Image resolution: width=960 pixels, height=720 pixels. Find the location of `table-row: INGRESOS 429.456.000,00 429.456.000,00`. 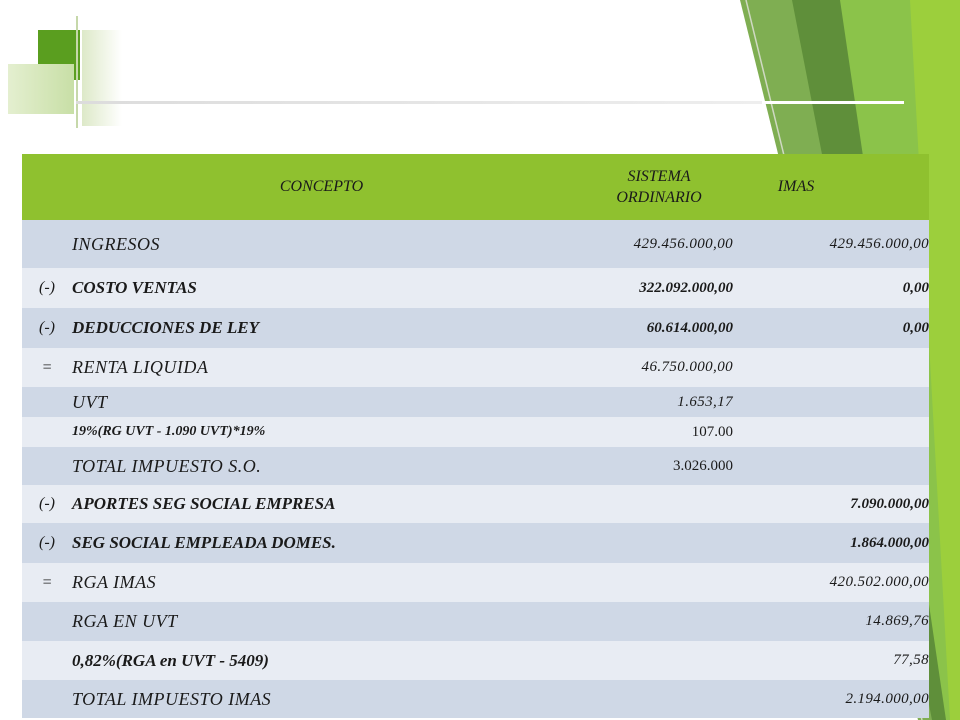

table-row: INGRESOS 429.456.000,00 429.456.000,00 is located at coordinates (475, 244).